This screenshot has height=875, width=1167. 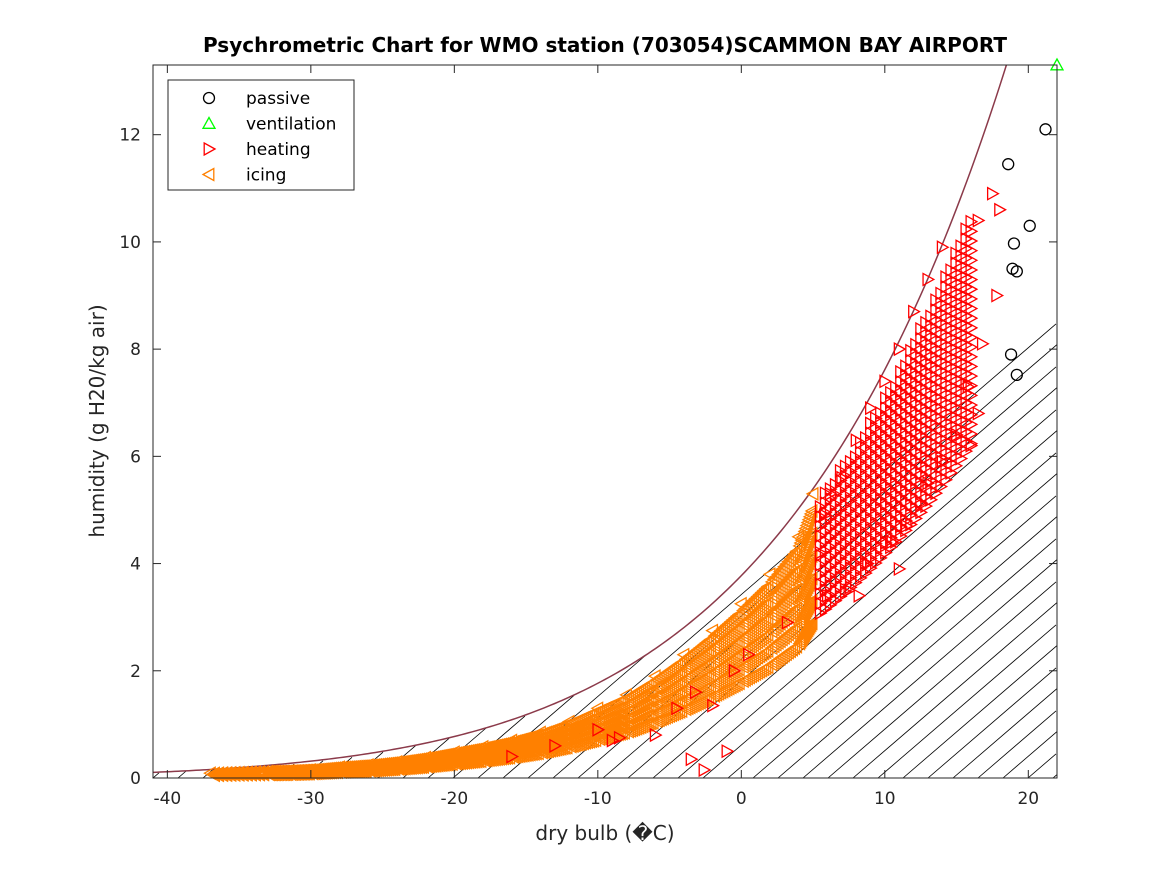 What do you see at coordinates (291, 125) in the screenshot?
I see `legend-label: ventilation` at bounding box center [291, 125].